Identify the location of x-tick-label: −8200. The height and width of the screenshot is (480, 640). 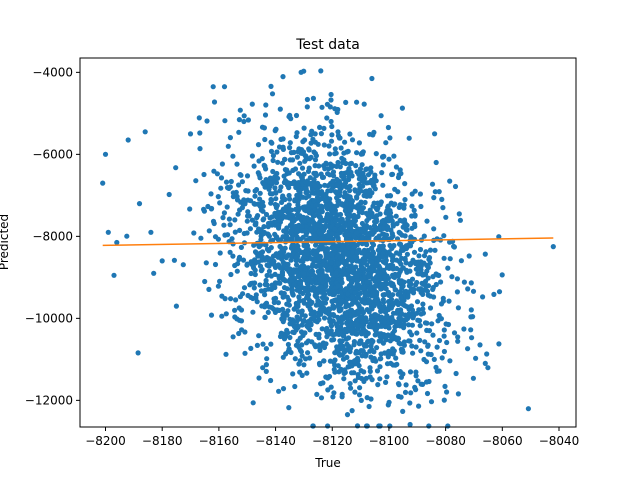
(105, 441).